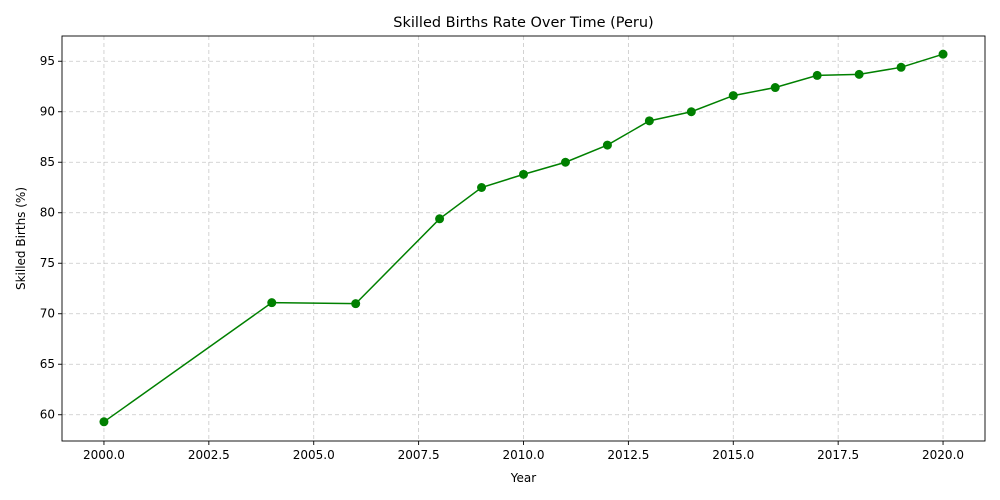 Image resolution: width=1000 pixels, height=500 pixels. Describe the element at coordinates (51, 238) in the screenshot. I see `y-axis-ticks: 60 65 70 75 80 85 90 95` at that location.